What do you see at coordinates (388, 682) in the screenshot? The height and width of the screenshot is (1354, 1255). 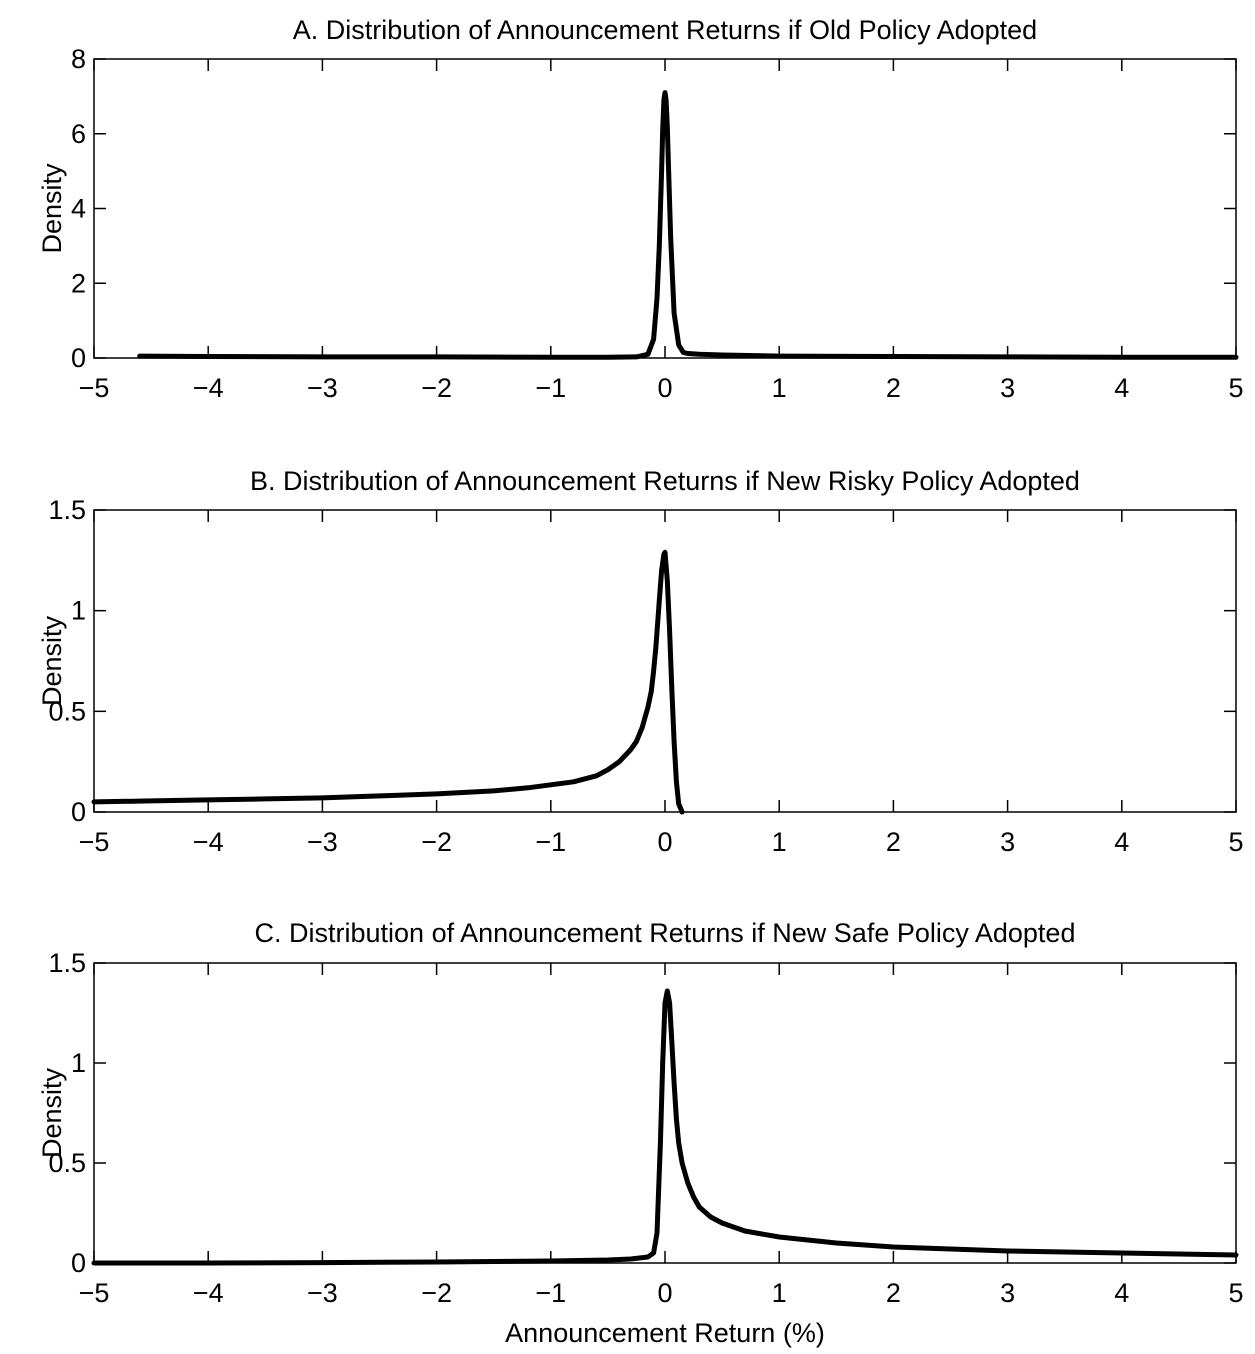 I see `panel-b-density-line` at bounding box center [388, 682].